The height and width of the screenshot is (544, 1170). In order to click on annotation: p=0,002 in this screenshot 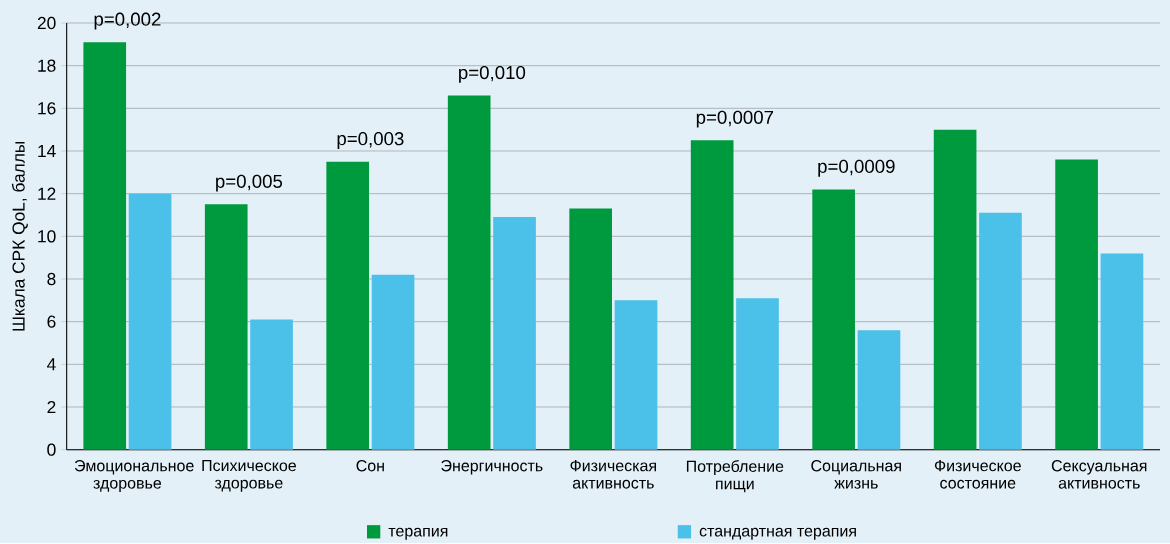, I will do `click(127, 21)`.